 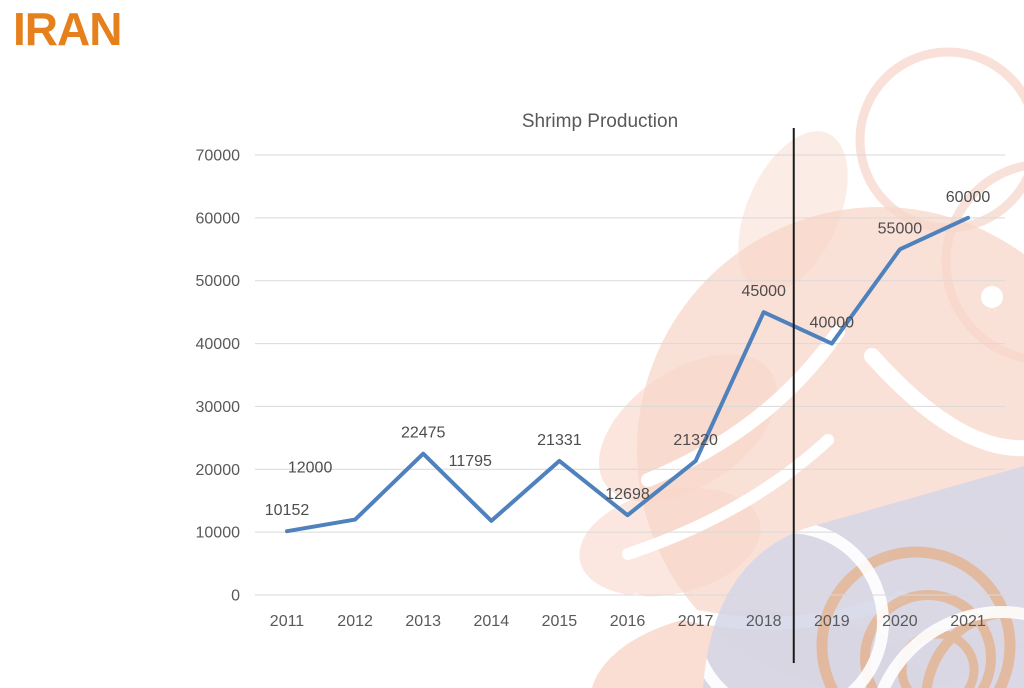 I want to click on y-tick-label: 20000, so click(x=218, y=470).